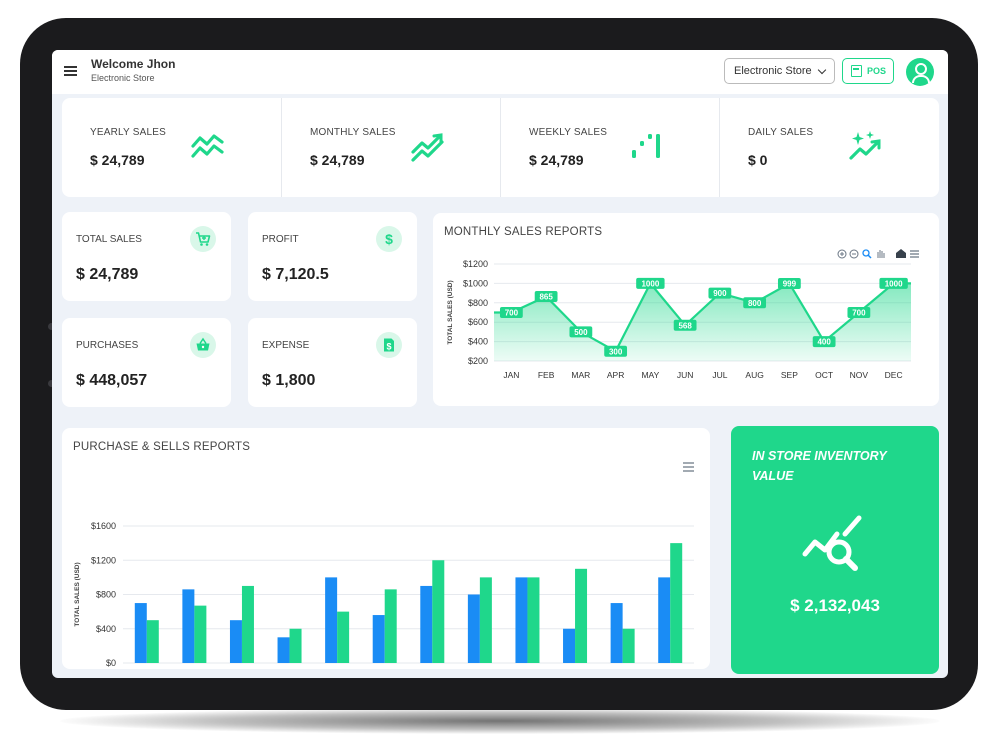 This screenshot has width=1000, height=750. I want to click on cart-icon, so click(203, 239).